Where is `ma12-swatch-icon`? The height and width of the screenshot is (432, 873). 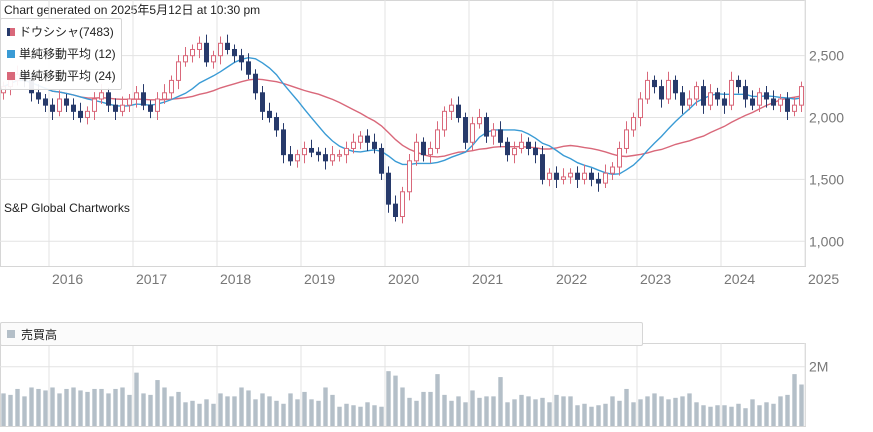 ma12-swatch-icon is located at coordinates (11, 54).